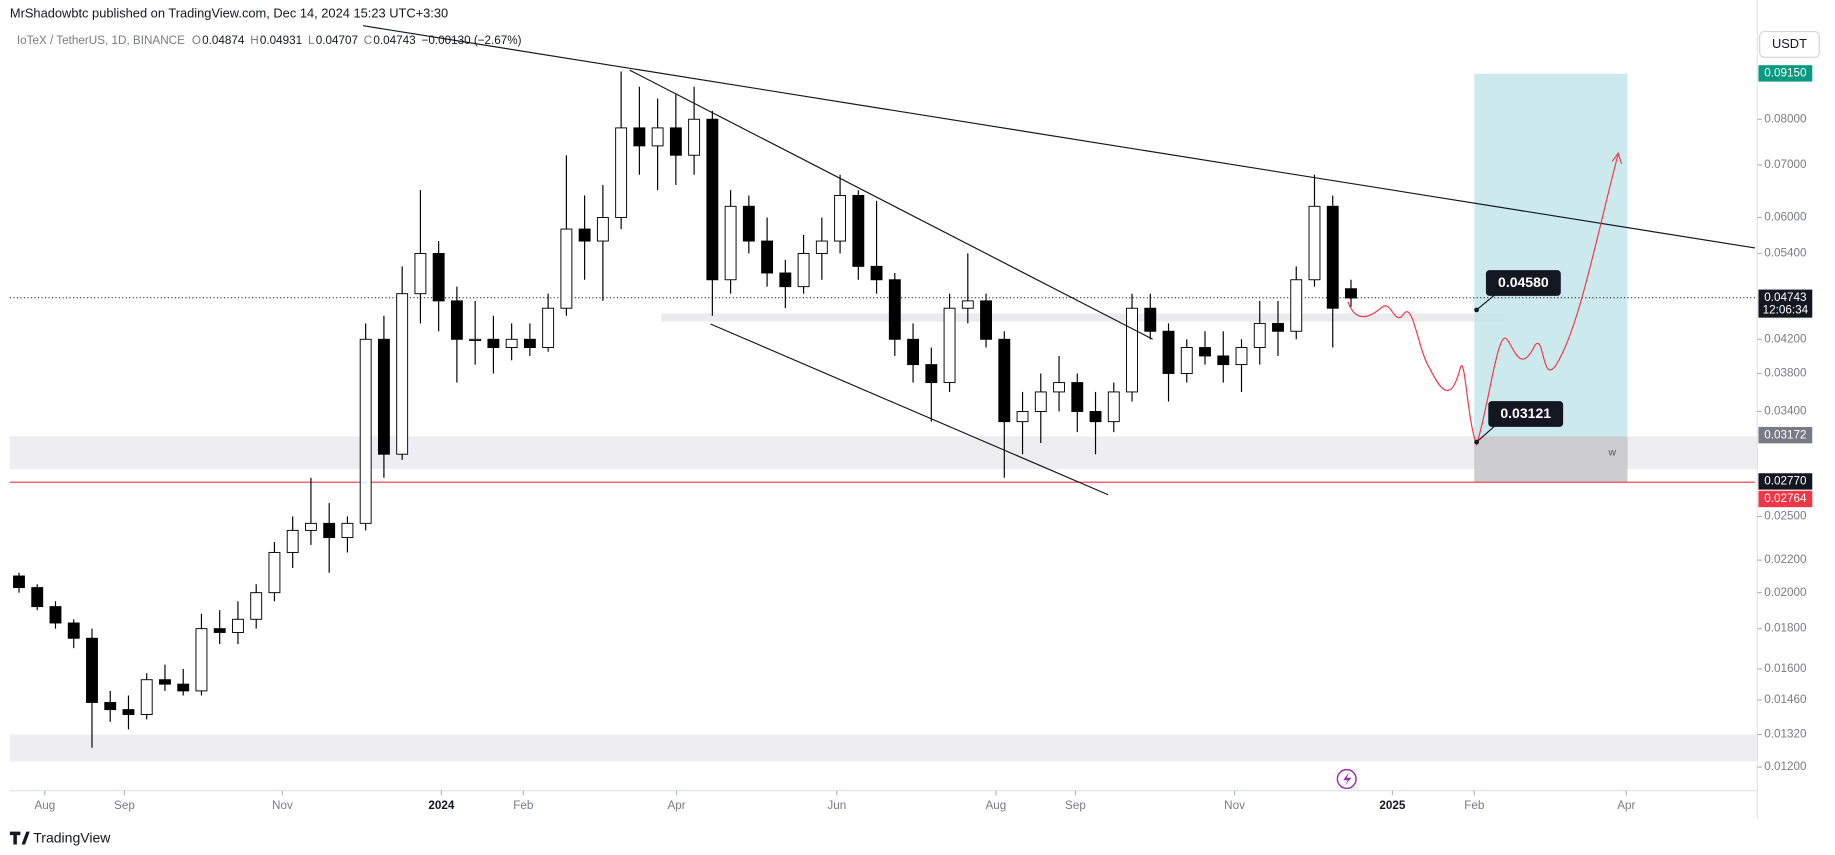 This screenshot has width=1835, height=855. Describe the element at coordinates (196, 40) in the screenshot. I see `ohlc-key: O` at that location.